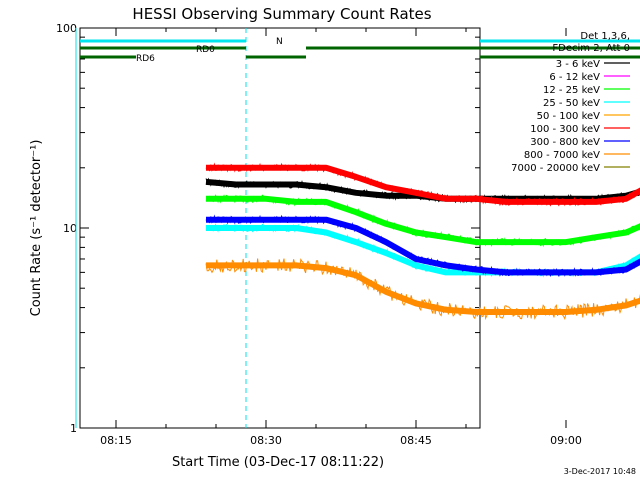  What do you see at coordinates (565, 142) in the screenshot?
I see `legend-label: 300 - 800 keV` at bounding box center [565, 142].